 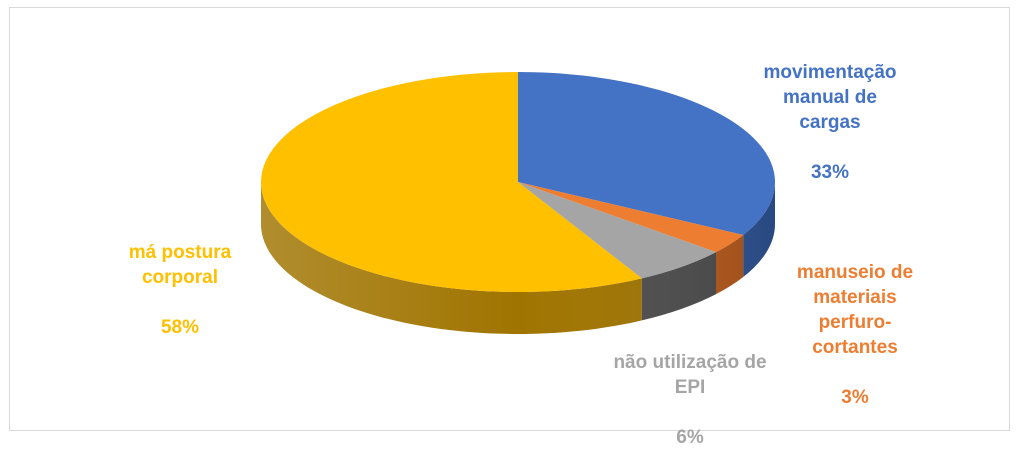 What do you see at coordinates (647, 153) in the screenshot?
I see `pie-slice-movimentacao-manual-de-cargas` at bounding box center [647, 153].